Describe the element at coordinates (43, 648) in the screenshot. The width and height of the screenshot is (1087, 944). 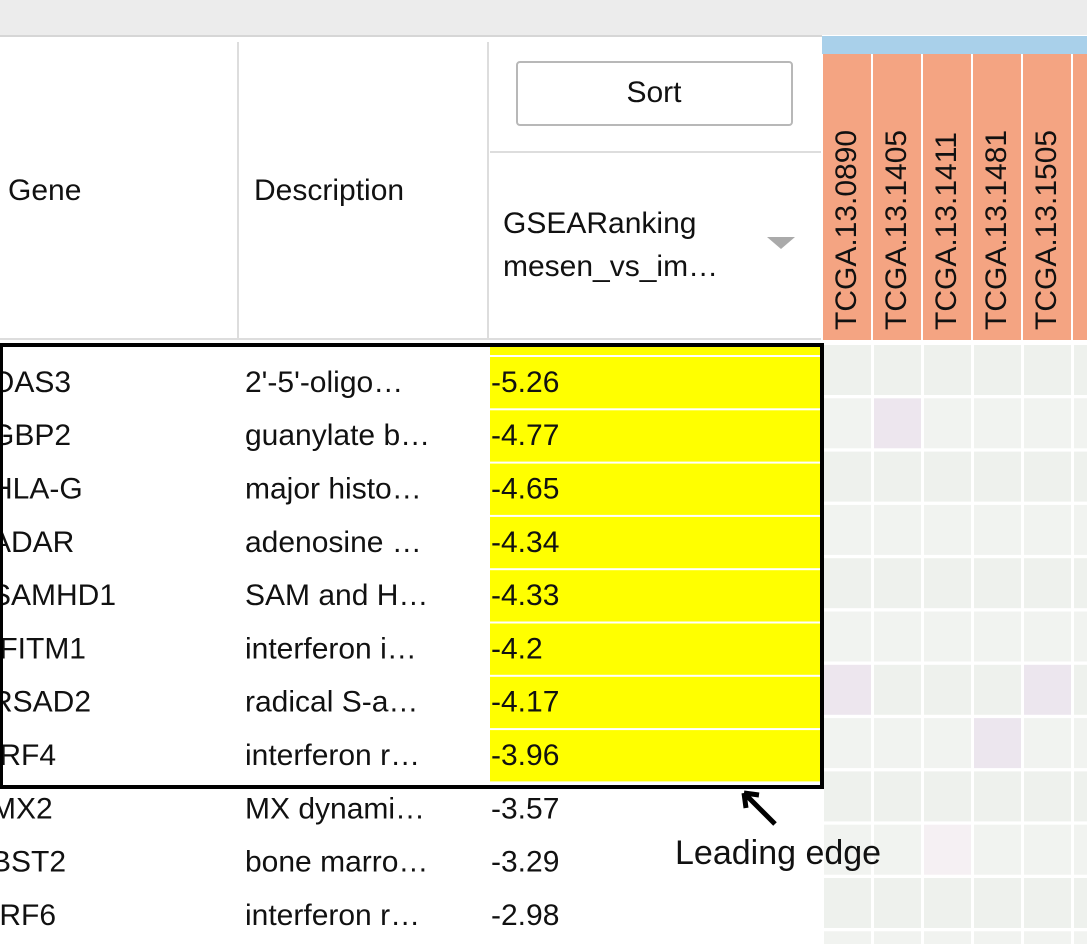
I see `gene: IFITM1` at that location.